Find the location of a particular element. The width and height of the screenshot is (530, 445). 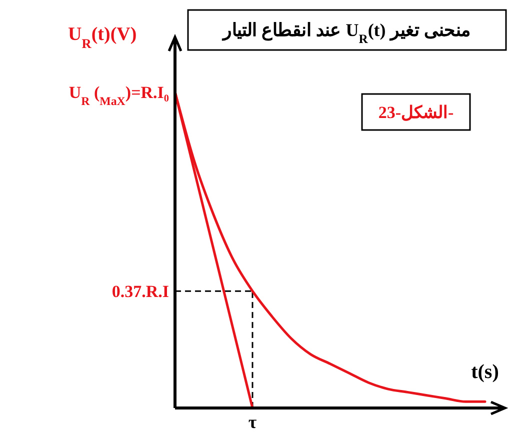

text: τ is located at coordinates (253, 422).